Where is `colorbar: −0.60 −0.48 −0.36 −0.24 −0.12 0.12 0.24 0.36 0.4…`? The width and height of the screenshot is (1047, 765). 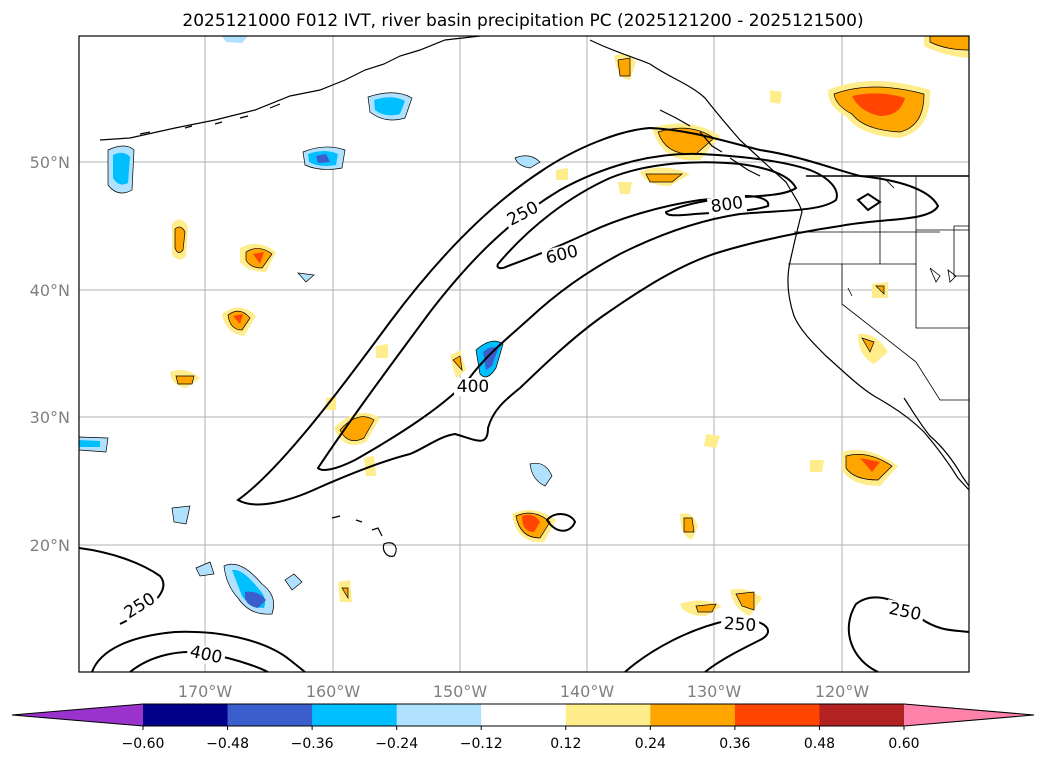
colorbar: −0.60 −0.48 −0.36 −0.24 −0.12 0.12 0.24 0.36 0.4… is located at coordinates (523, 727).